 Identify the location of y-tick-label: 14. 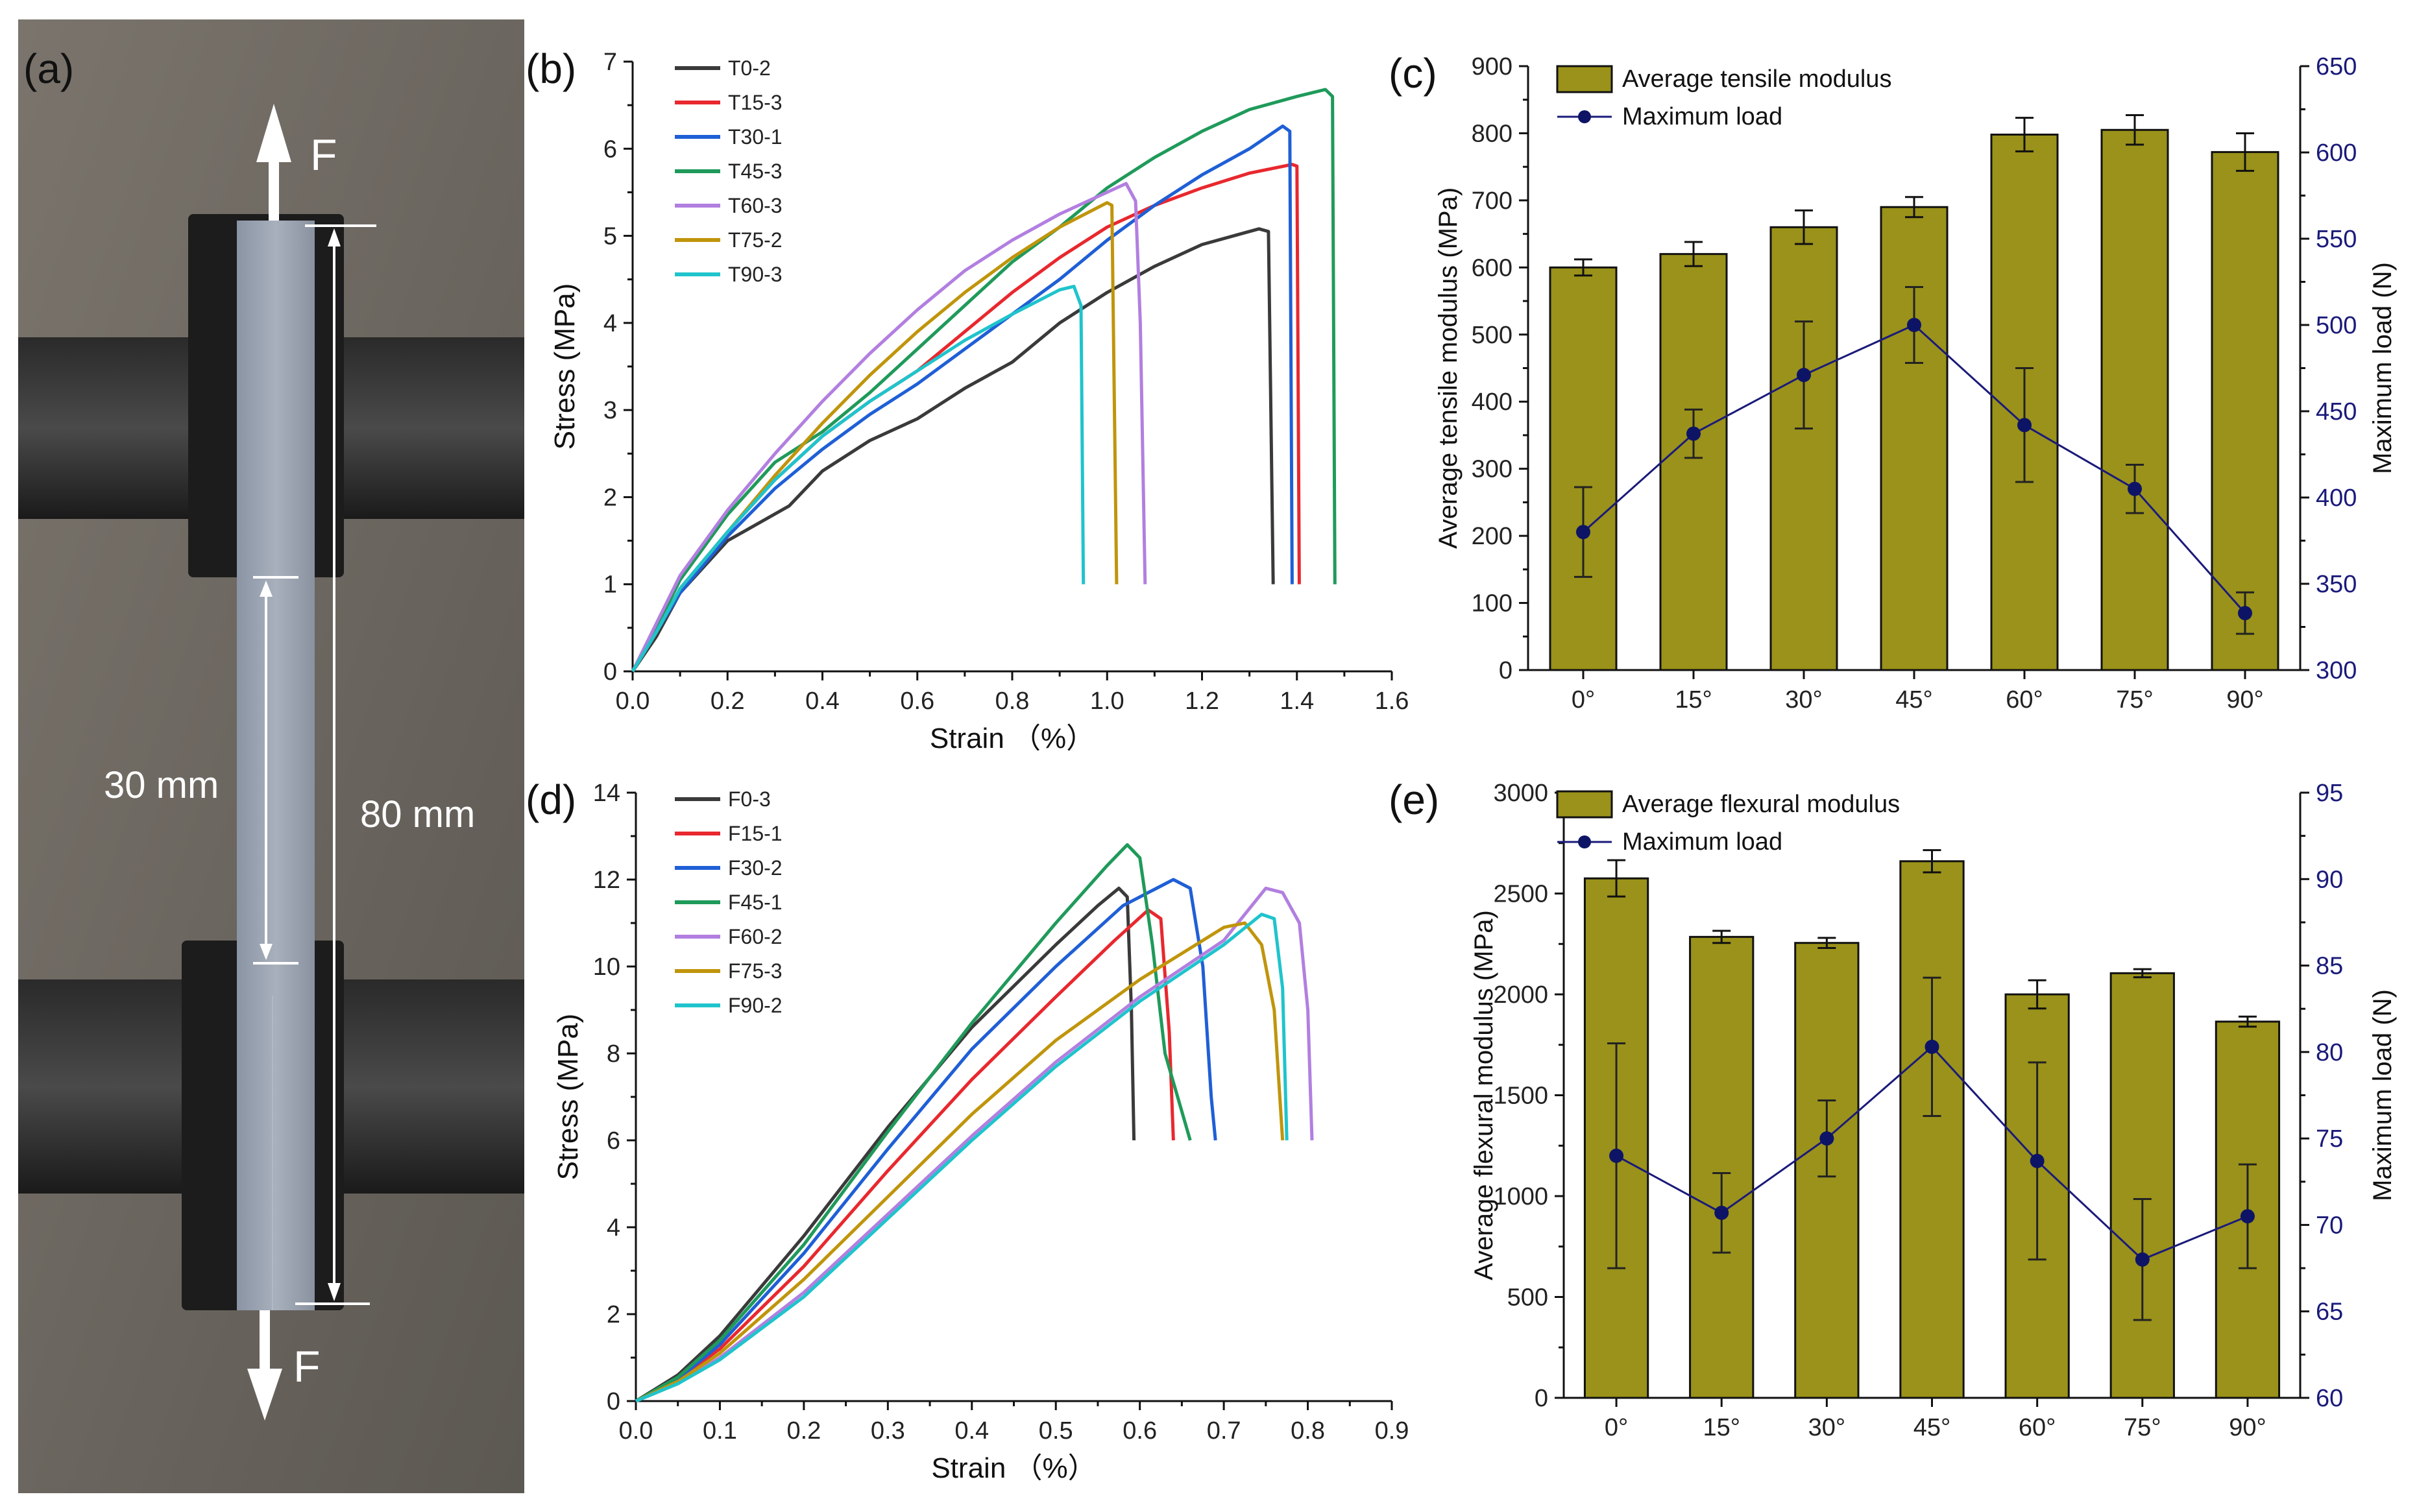
(606, 793).